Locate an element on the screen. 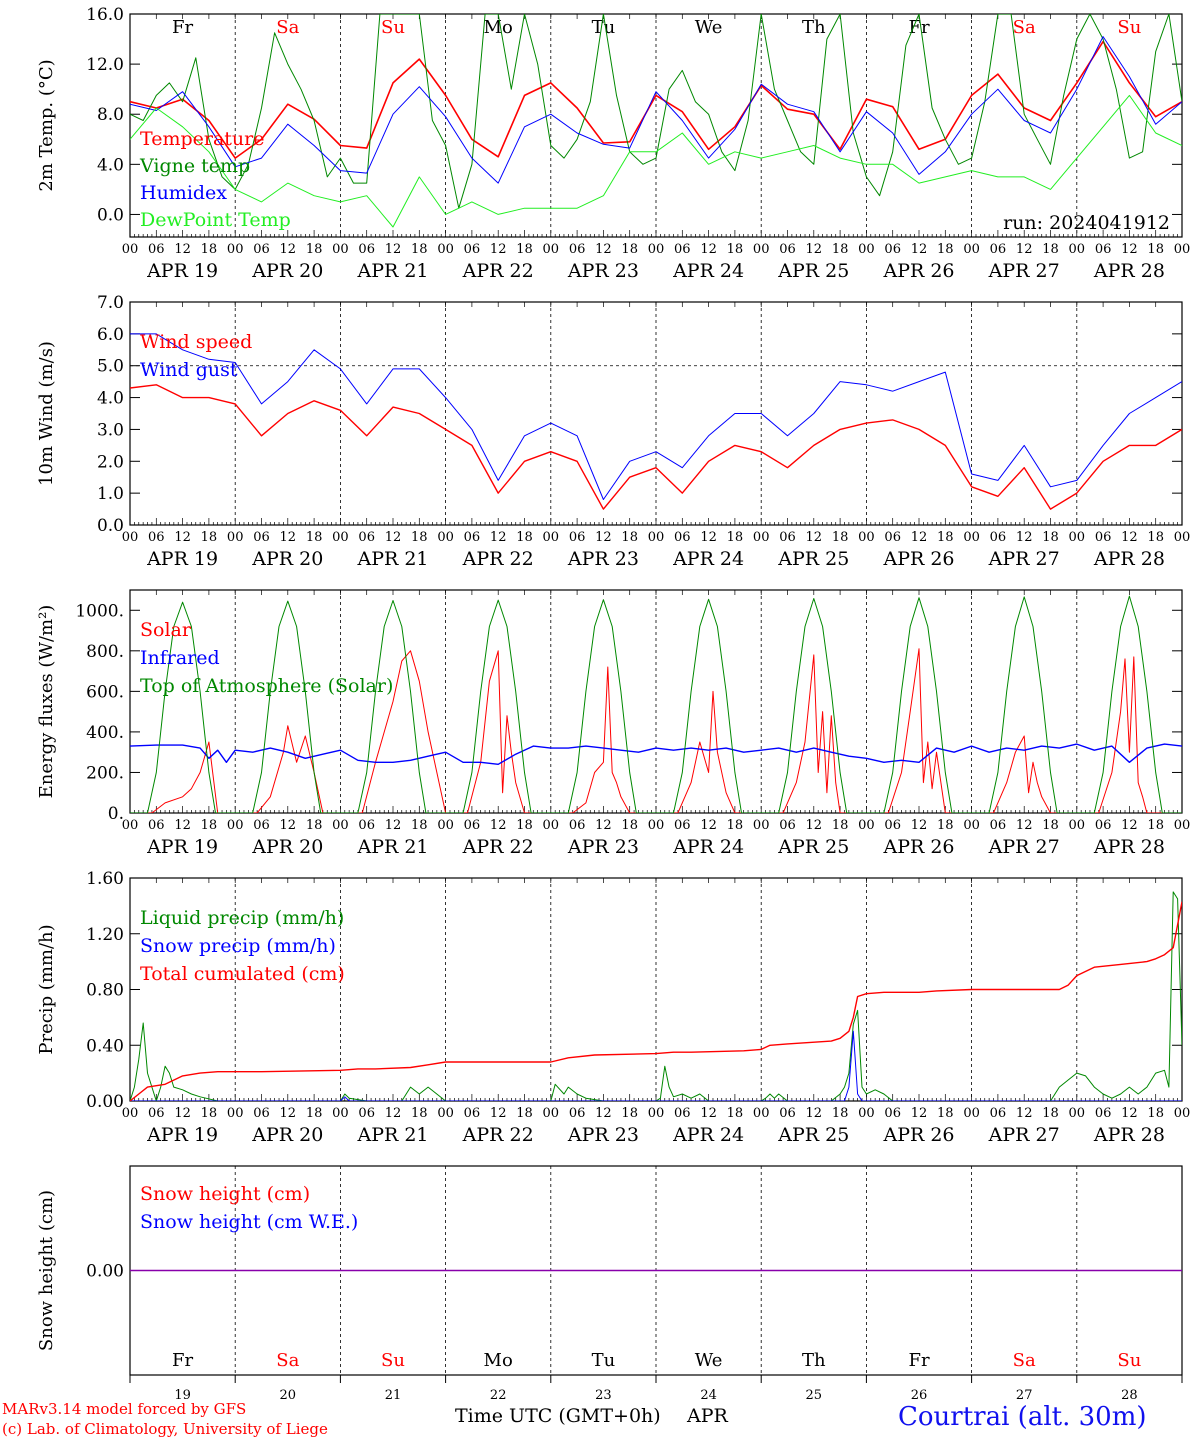 The image size is (1194, 1440). series-line-liquid-precip-mm-h- is located at coordinates (656, 996).